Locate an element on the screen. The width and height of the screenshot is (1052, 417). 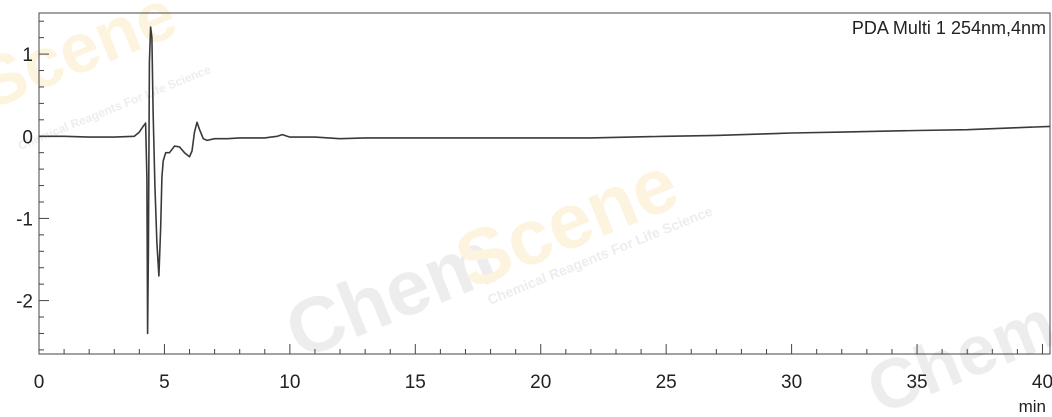
x-tick-label: 40 is located at coordinates (1042, 382).